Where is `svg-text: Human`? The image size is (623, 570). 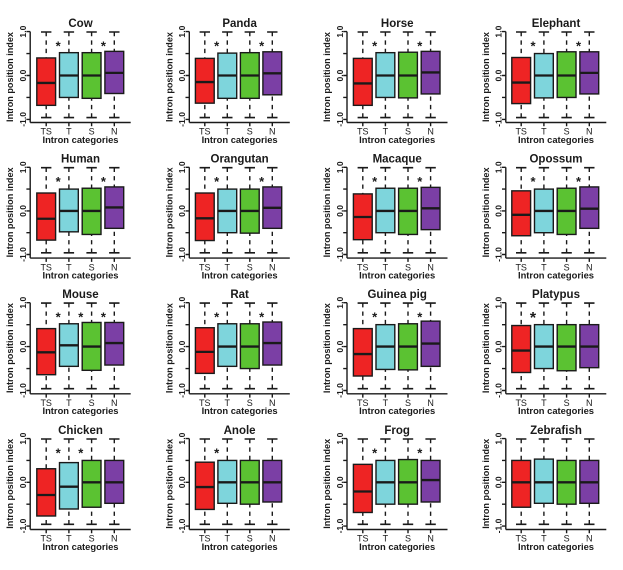
svg-text: Human is located at coordinates (80, 160).